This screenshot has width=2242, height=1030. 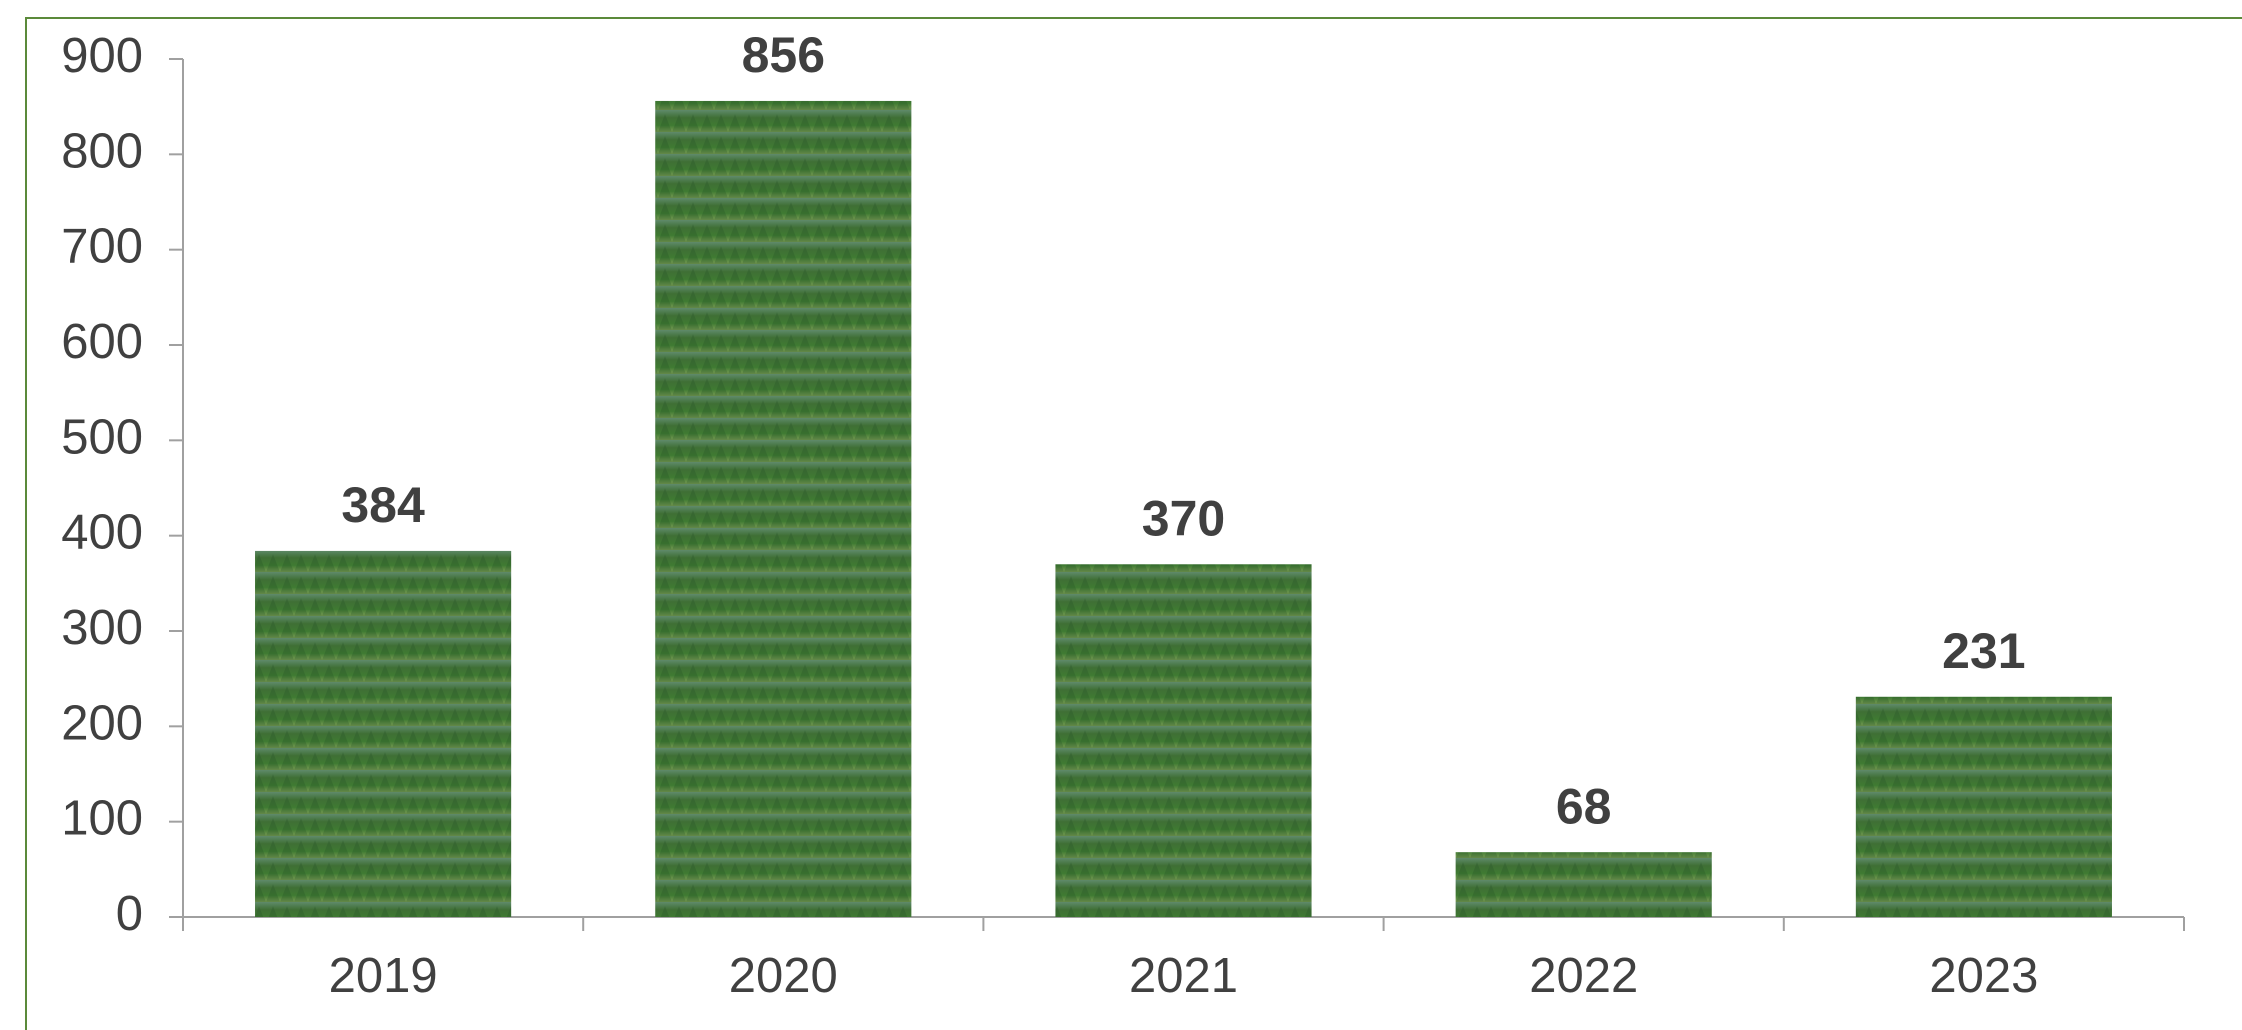 I want to click on x-tick-label: 2022, so click(x=1583, y=976).